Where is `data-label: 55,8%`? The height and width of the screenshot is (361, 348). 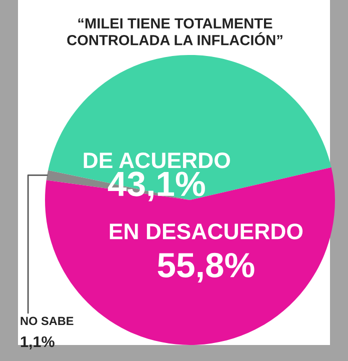
data-label: 55,8% is located at coordinates (206, 267).